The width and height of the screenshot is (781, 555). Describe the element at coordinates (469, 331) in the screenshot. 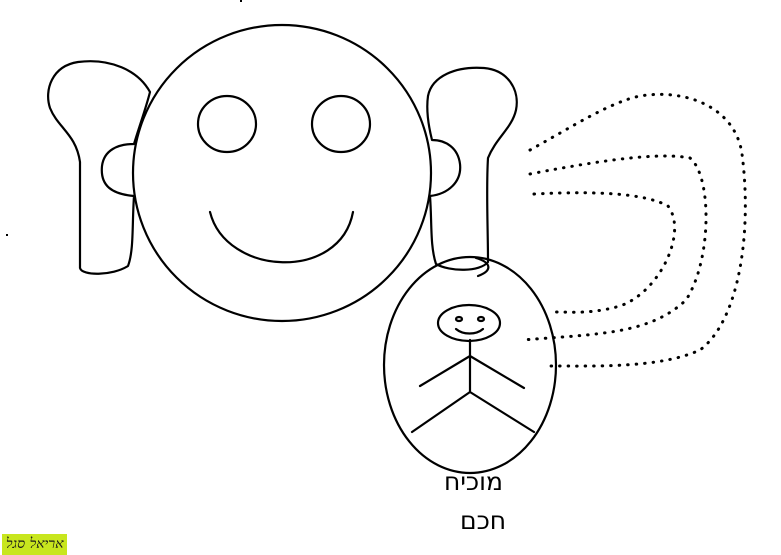

I see `stick-figure-mouth` at that location.